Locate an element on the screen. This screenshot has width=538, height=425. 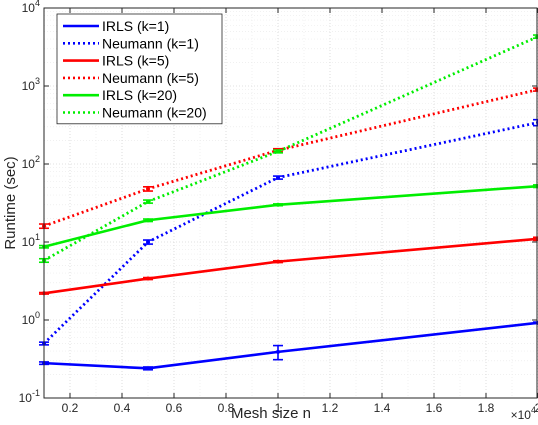
y-tick-label: 10⁴ is located at coordinates (31, 7).